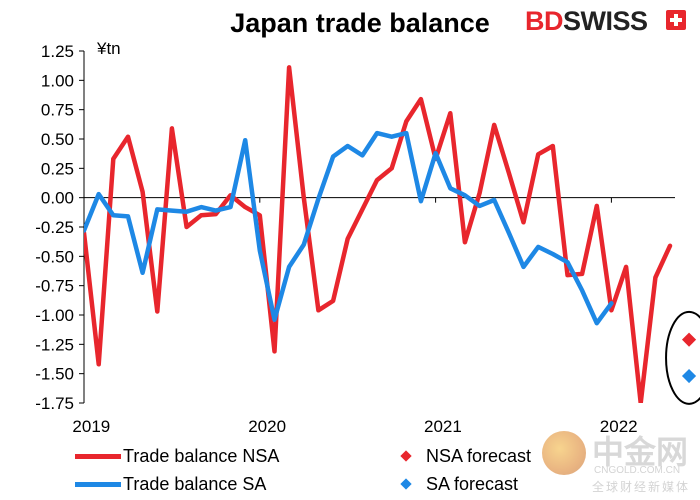  What do you see at coordinates (689, 376) in the screenshot?
I see `sa-forecast-point` at bounding box center [689, 376].